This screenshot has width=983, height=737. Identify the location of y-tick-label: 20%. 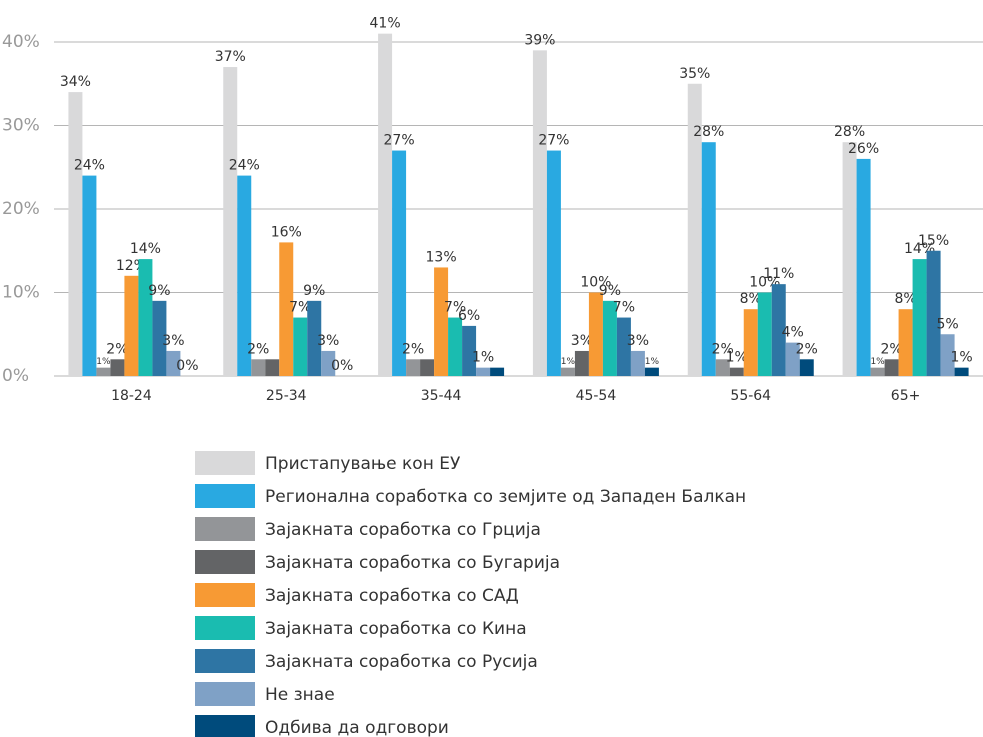
(21, 209).